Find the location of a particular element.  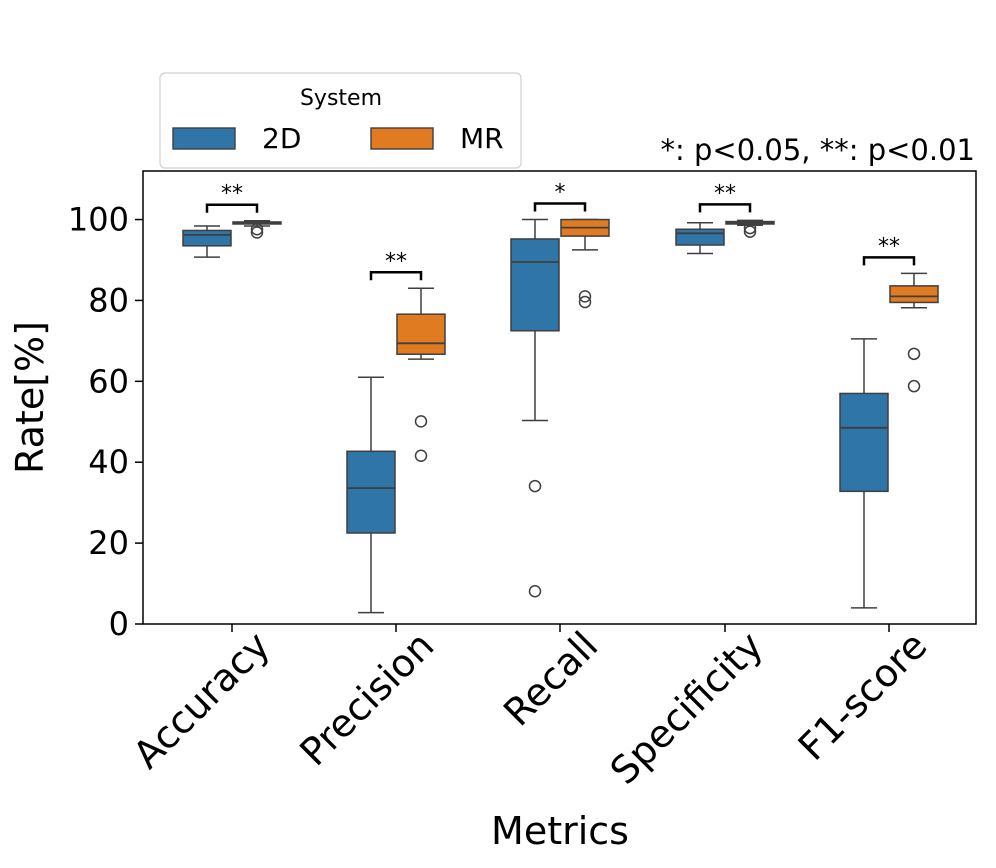

y-tick-label: 0 is located at coordinates (119, 624).